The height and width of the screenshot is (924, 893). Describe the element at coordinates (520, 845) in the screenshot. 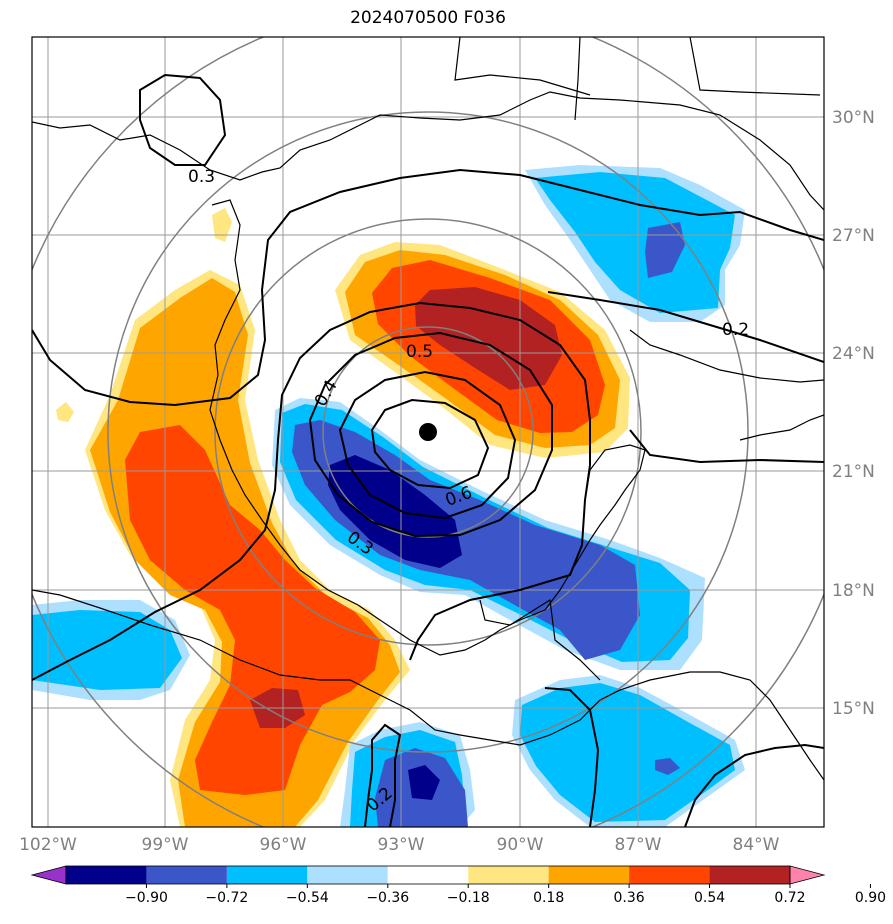

I see `lon-label: 90°W` at that location.